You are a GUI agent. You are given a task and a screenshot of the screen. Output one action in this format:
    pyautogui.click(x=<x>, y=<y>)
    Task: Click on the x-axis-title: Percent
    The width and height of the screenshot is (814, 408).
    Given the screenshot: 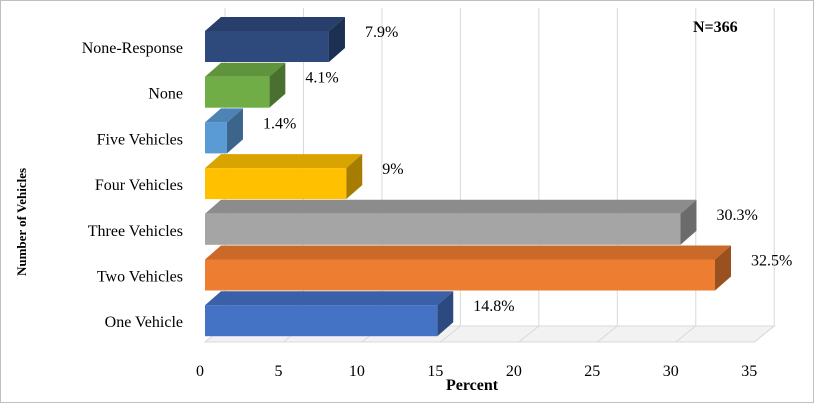 What is the action you would take?
    pyautogui.click(x=472, y=385)
    